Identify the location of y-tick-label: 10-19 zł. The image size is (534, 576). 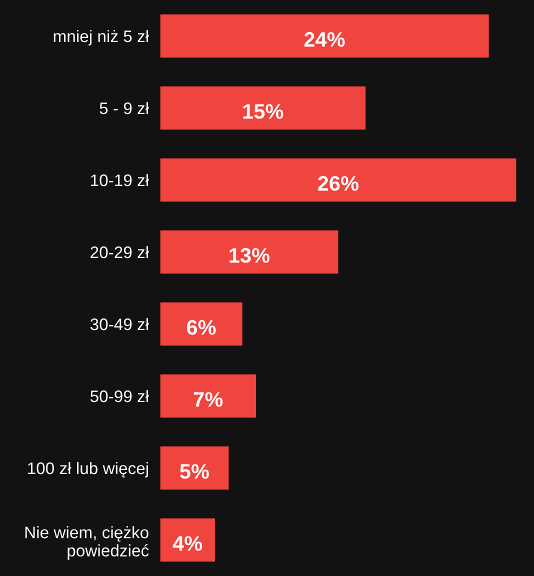
(120, 180).